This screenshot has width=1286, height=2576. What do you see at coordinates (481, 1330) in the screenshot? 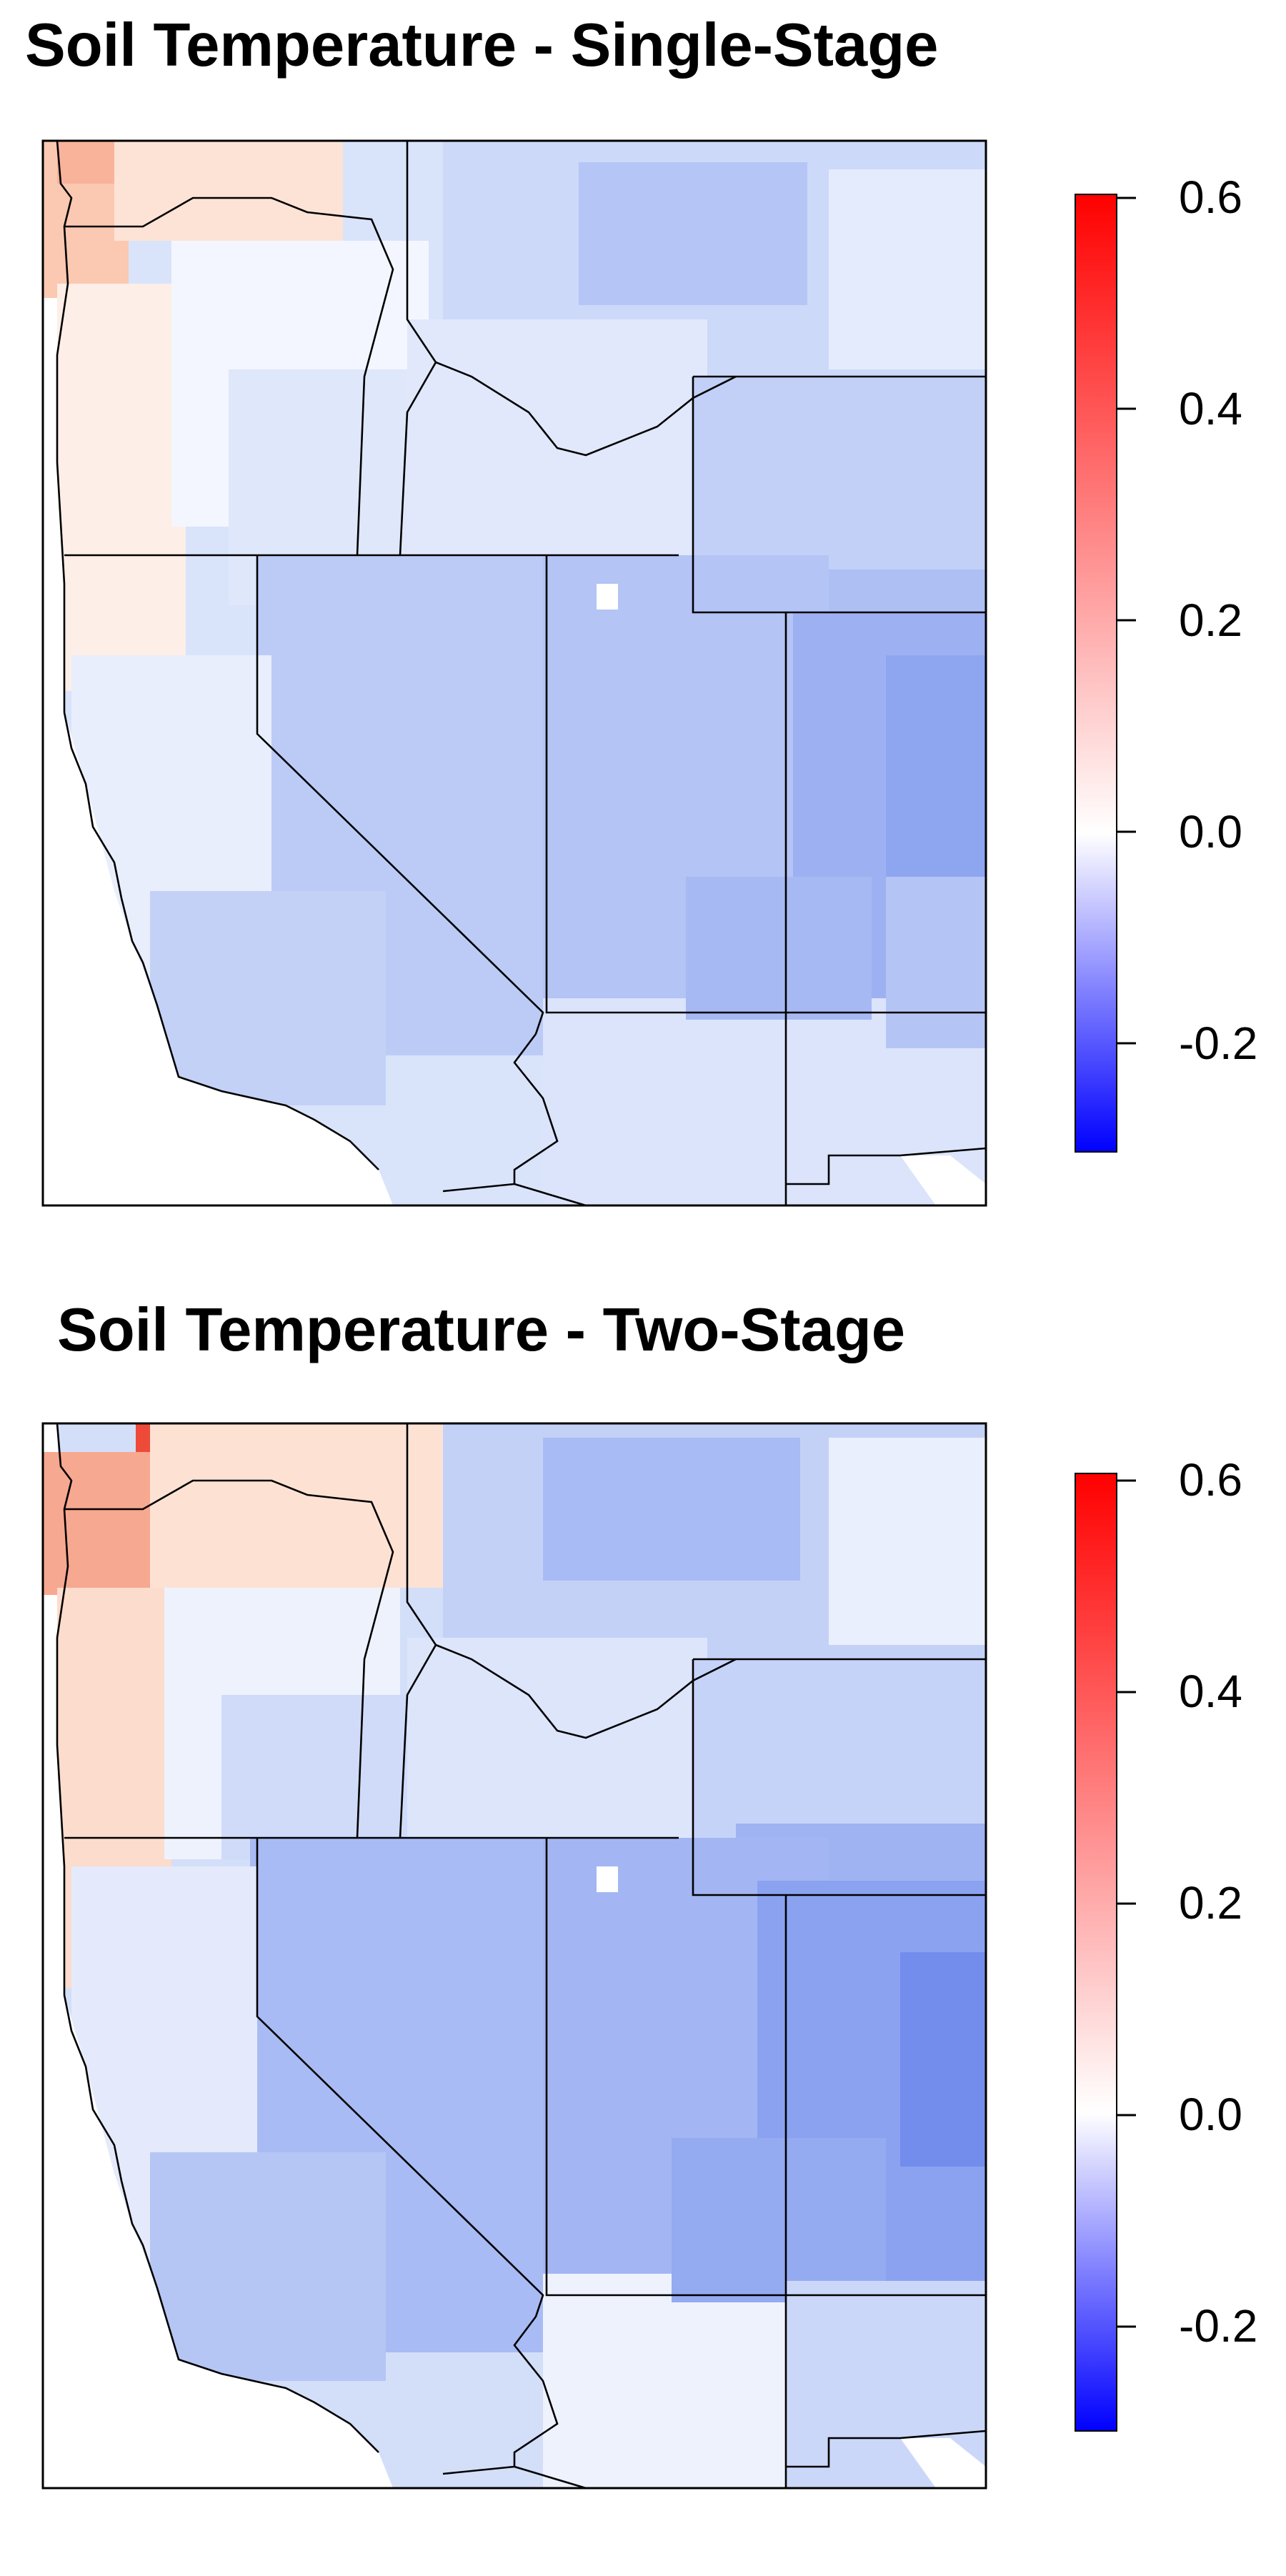
I see `panel-title-two-stage: Soil Temperature - Two-Stage` at bounding box center [481, 1330].